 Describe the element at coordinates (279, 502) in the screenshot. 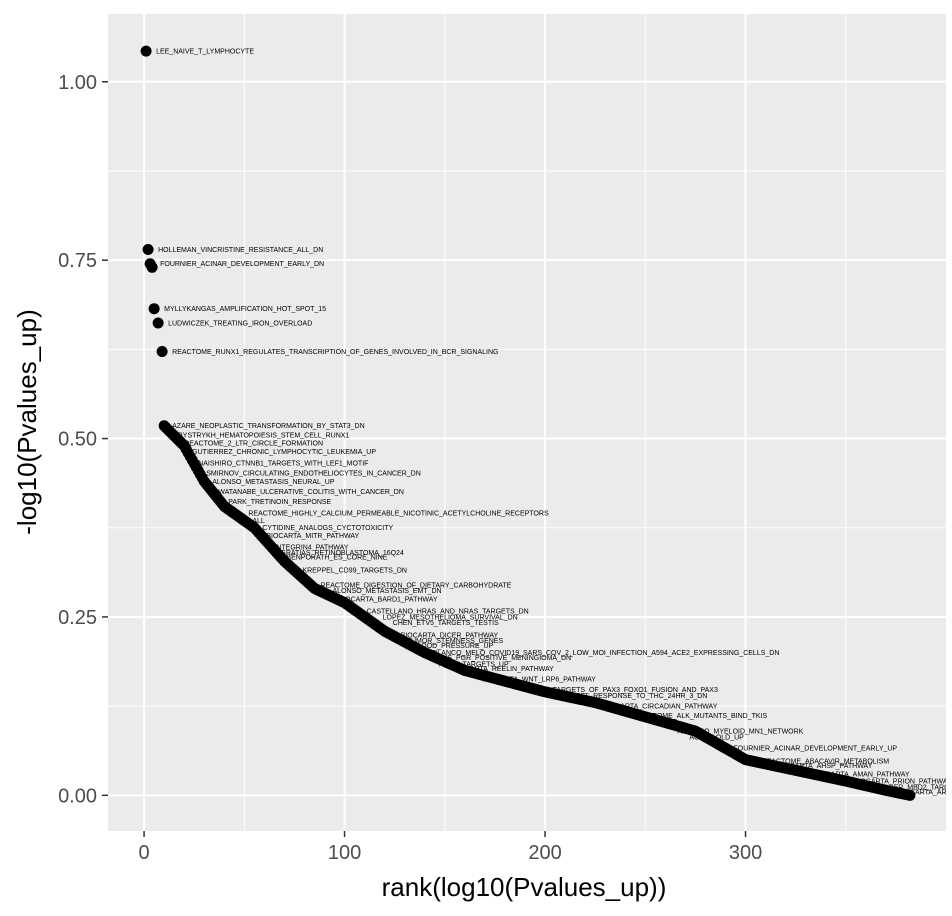

I see `point-label: PARK_TRETINOIN_RESPONSE` at that location.